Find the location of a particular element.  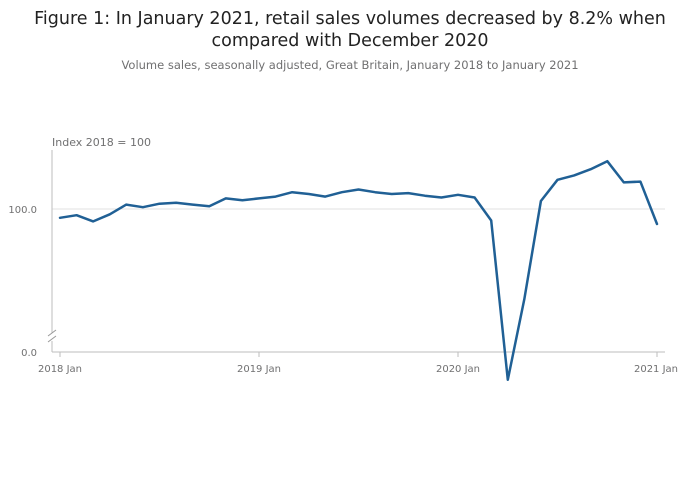

y-tick-labels: 0.0 100.0 is located at coordinates (22, 282).